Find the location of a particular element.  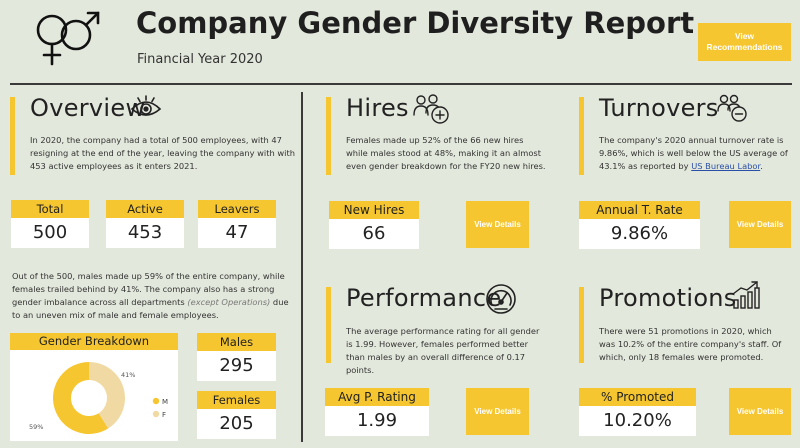

gender-breakdown-card: Gender Breakdown 41% 59% M F is located at coordinates (94, 387).